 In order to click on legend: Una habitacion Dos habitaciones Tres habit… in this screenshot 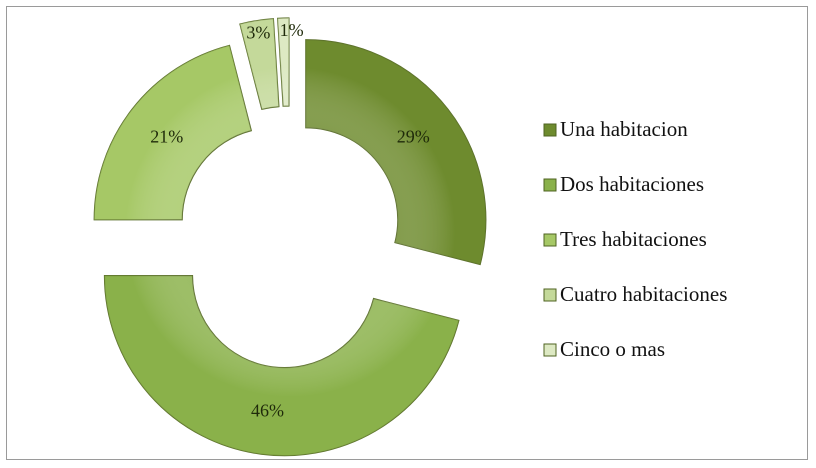, I will do `click(635, 239)`.